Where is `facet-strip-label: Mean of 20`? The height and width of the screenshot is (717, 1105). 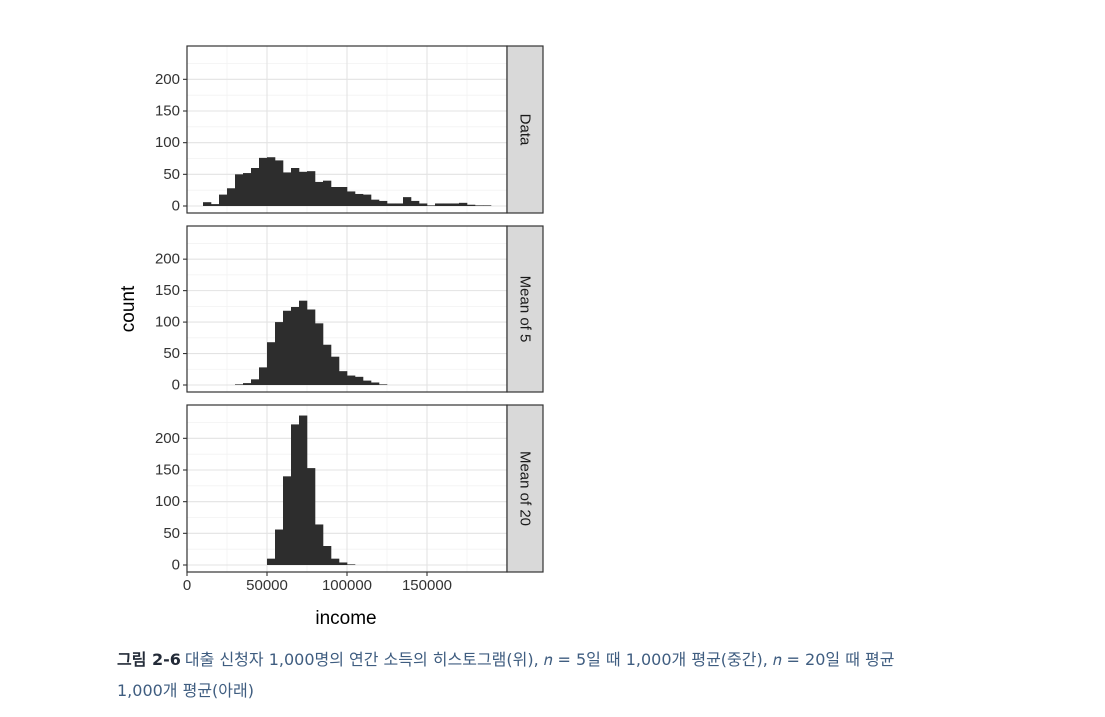 facet-strip-label: Mean of 20 is located at coordinates (525, 488).